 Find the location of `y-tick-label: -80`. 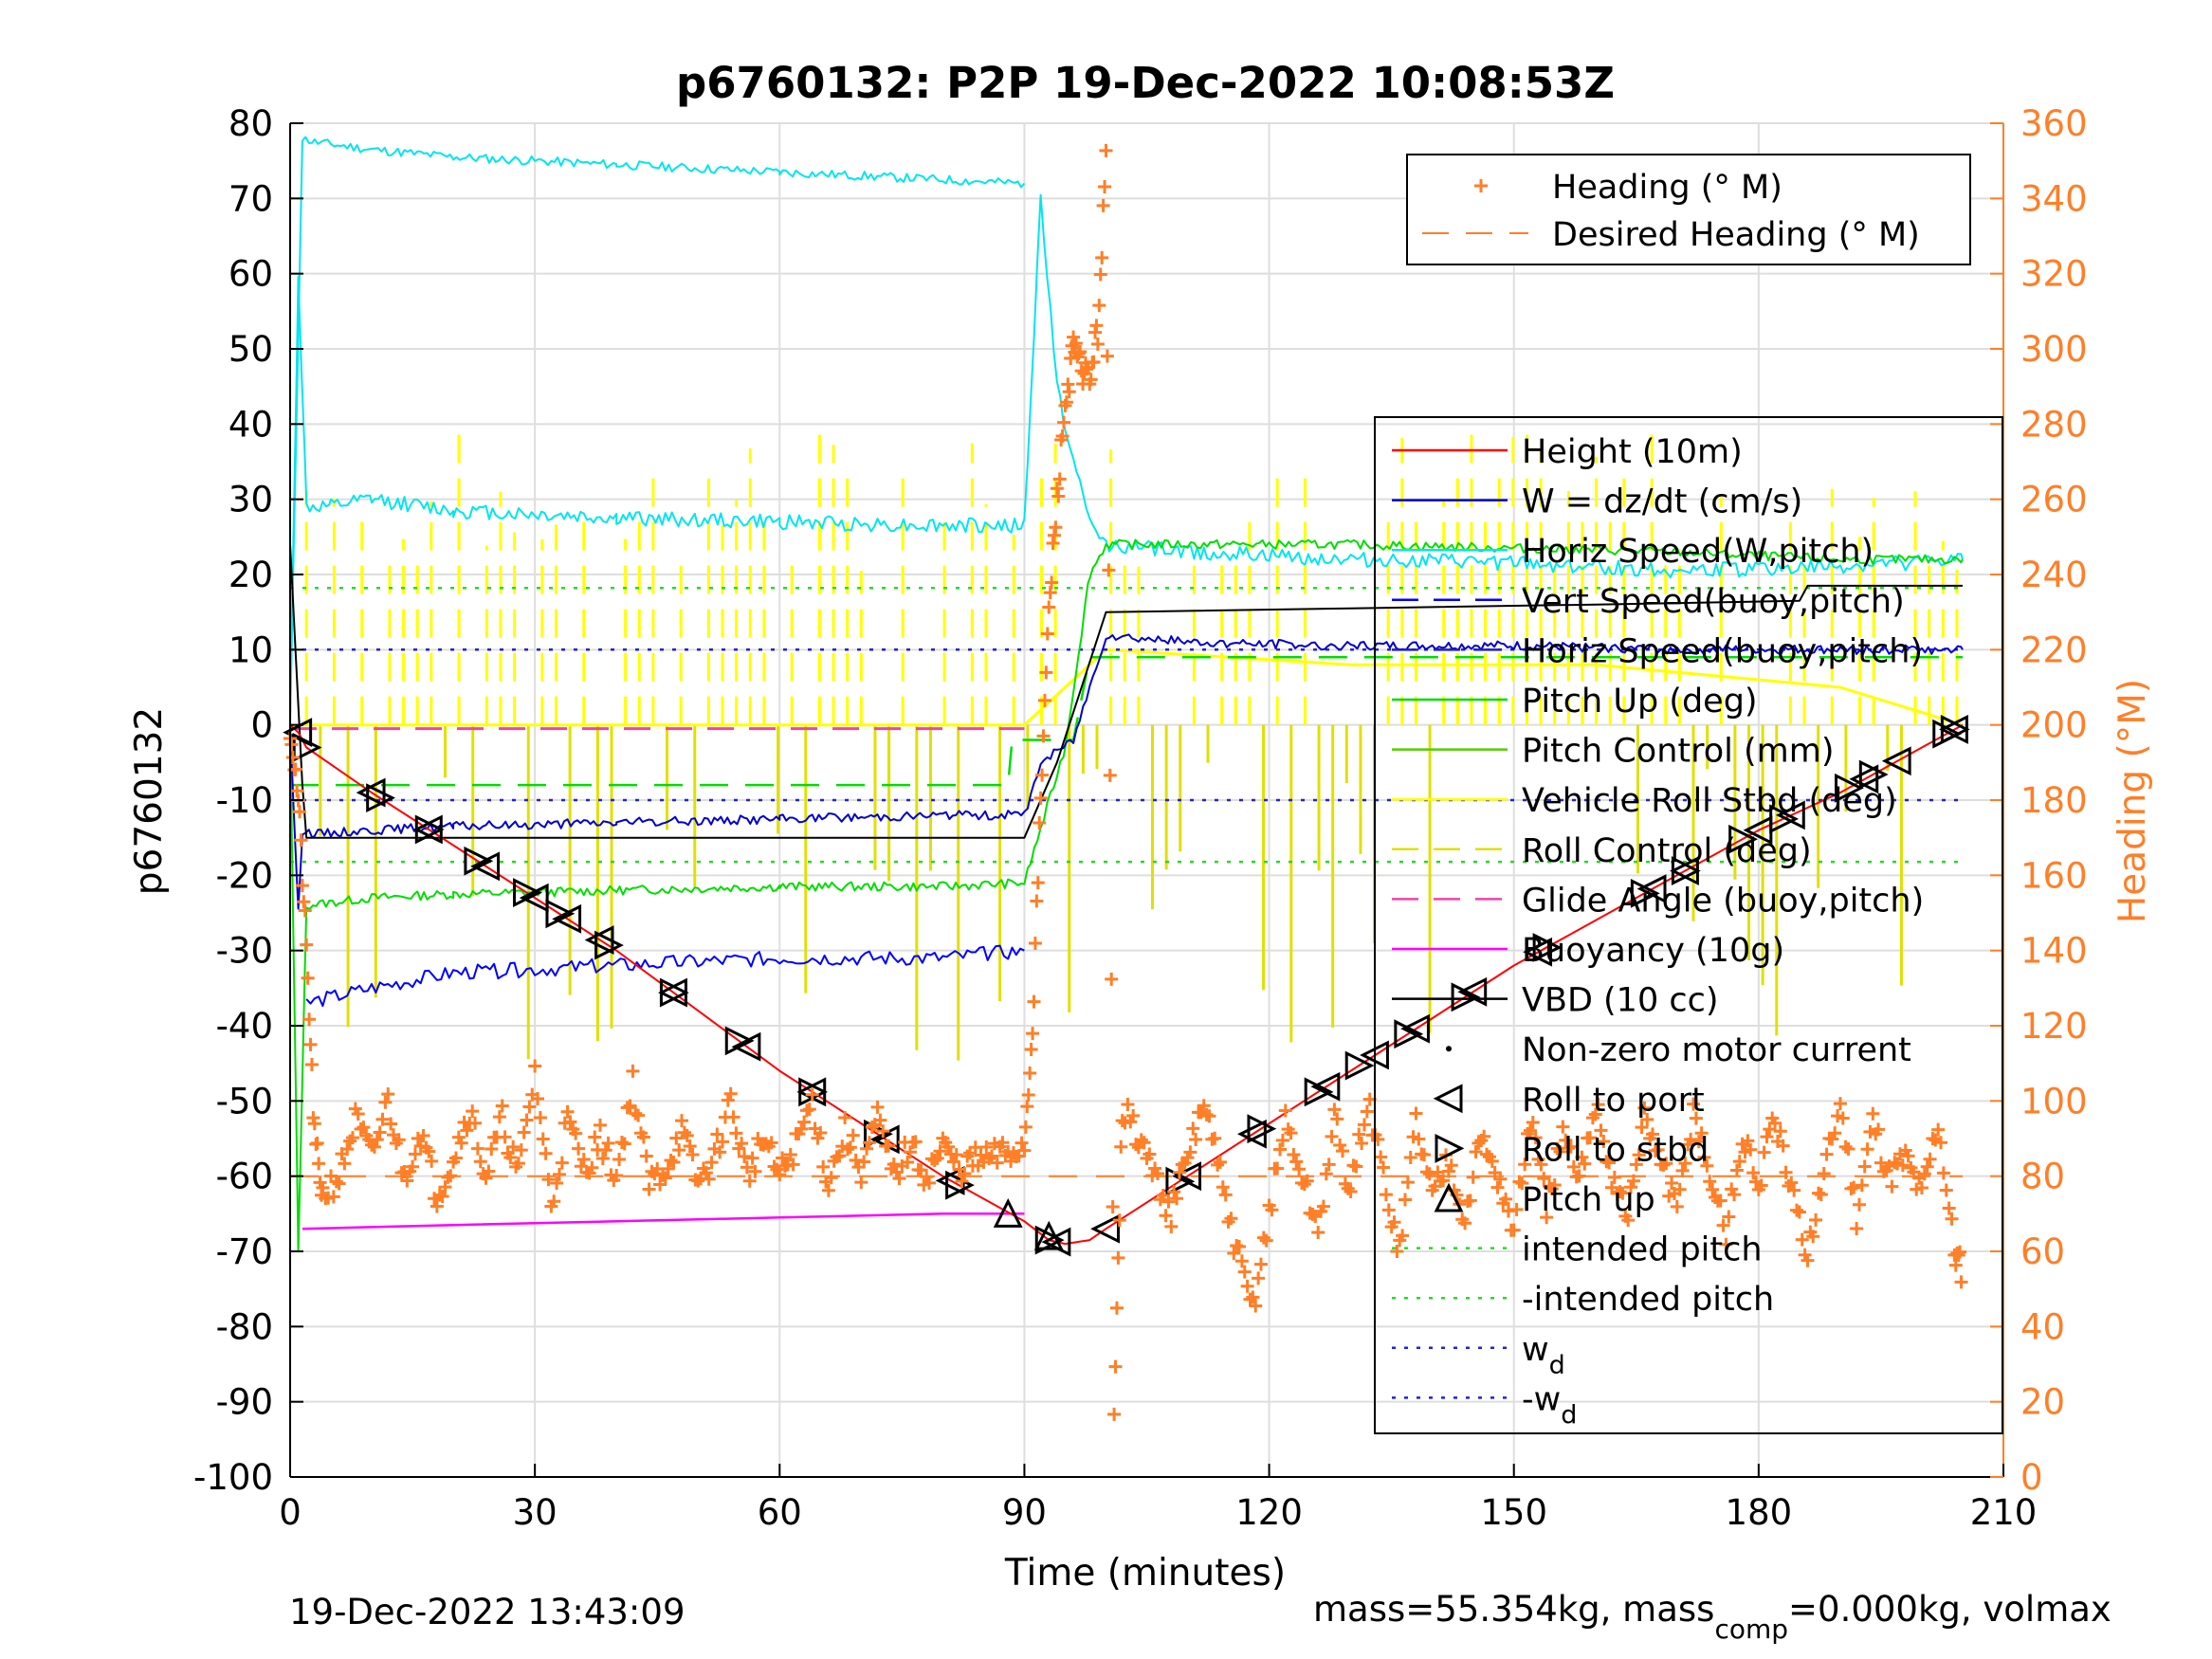

y-tick-label: -80 is located at coordinates (244, 1326).